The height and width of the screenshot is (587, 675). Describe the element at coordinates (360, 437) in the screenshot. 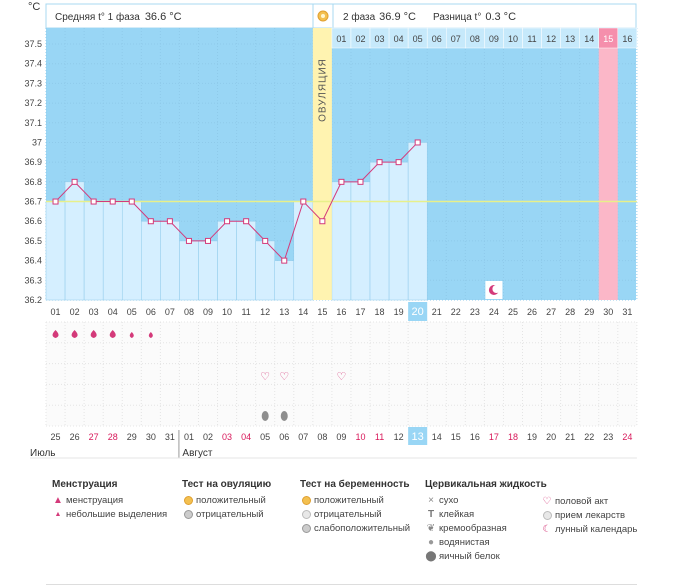

I see `calendar-date-label: 10` at that location.